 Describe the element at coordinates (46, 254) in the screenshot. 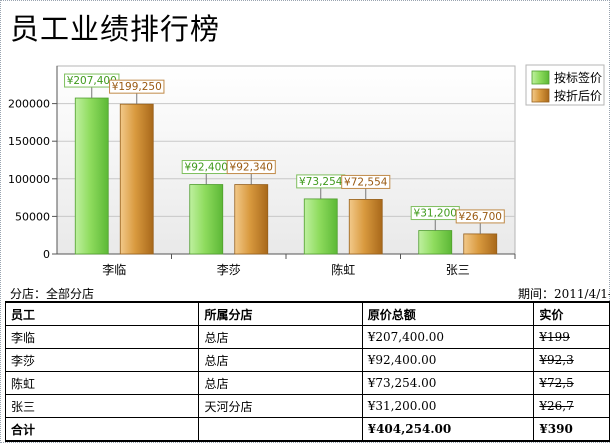

I see `y-tick-label: 0` at that location.